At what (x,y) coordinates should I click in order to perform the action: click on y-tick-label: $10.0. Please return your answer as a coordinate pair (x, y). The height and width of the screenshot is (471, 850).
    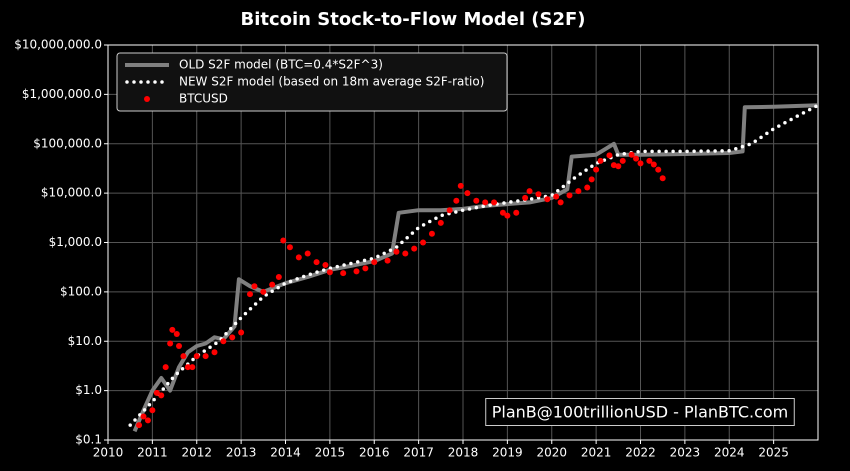
    Looking at the image, I should click on (85, 341).